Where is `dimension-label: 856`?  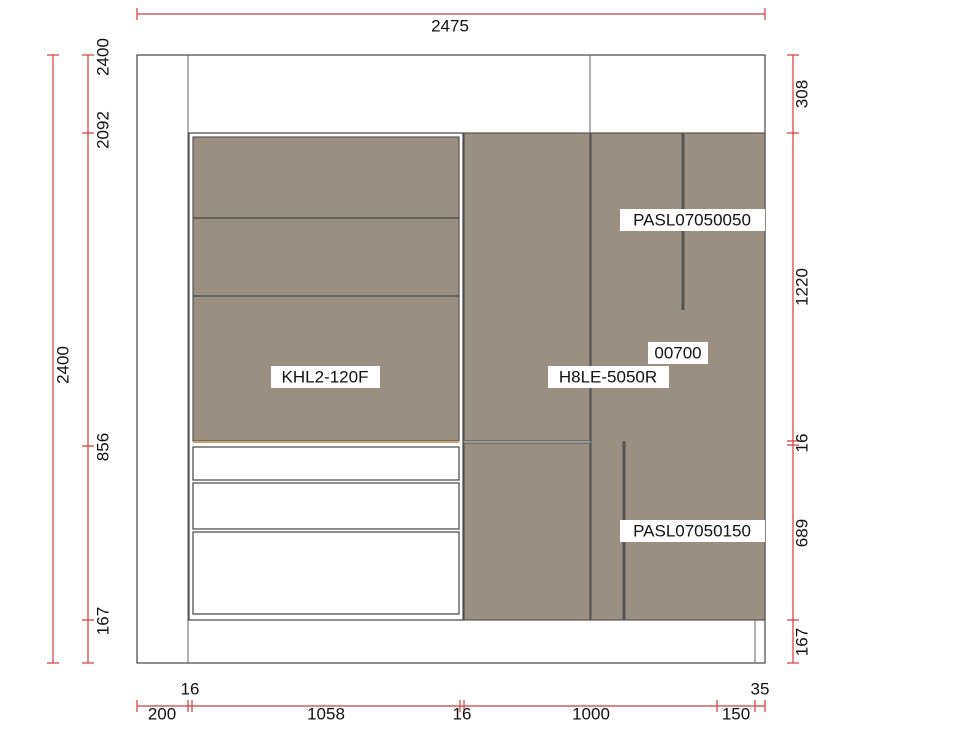
dimension-label: 856 is located at coordinates (102, 447).